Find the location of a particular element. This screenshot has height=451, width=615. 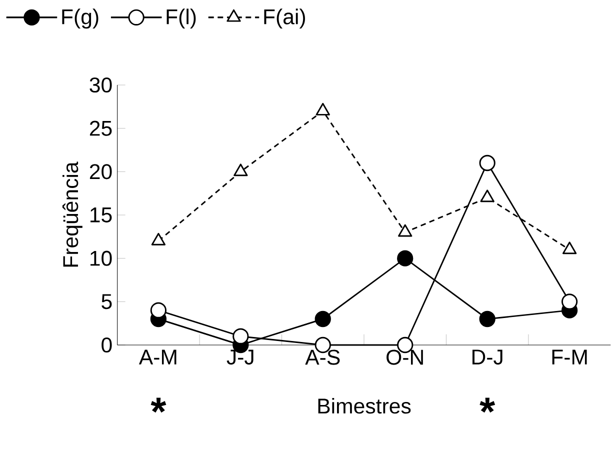

y-tick-label: 15 is located at coordinates (101, 215).